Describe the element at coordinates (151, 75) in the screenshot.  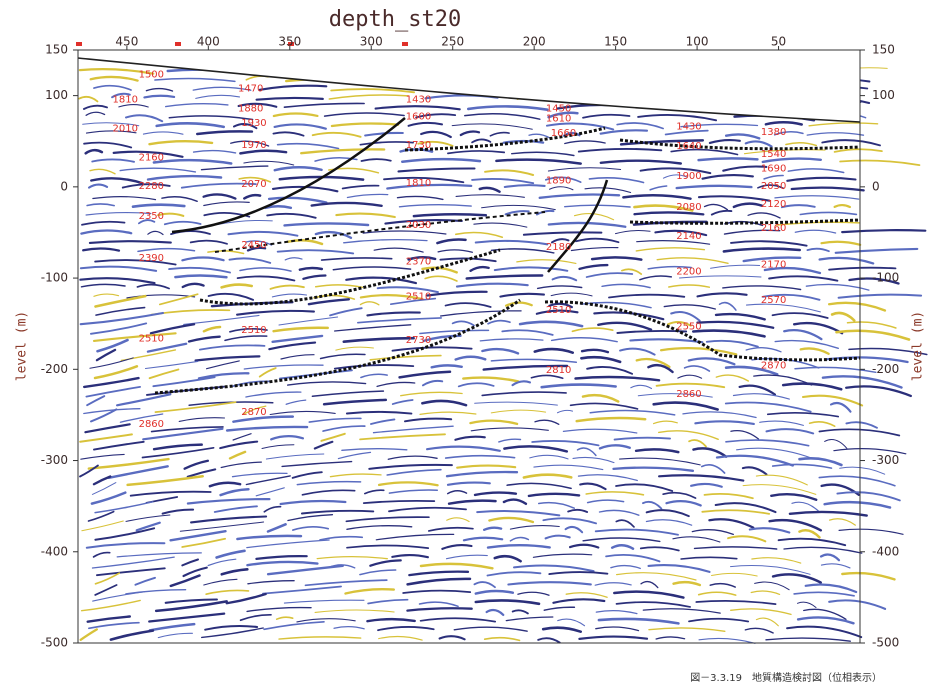
I see `velocity-label: 1500` at that location.